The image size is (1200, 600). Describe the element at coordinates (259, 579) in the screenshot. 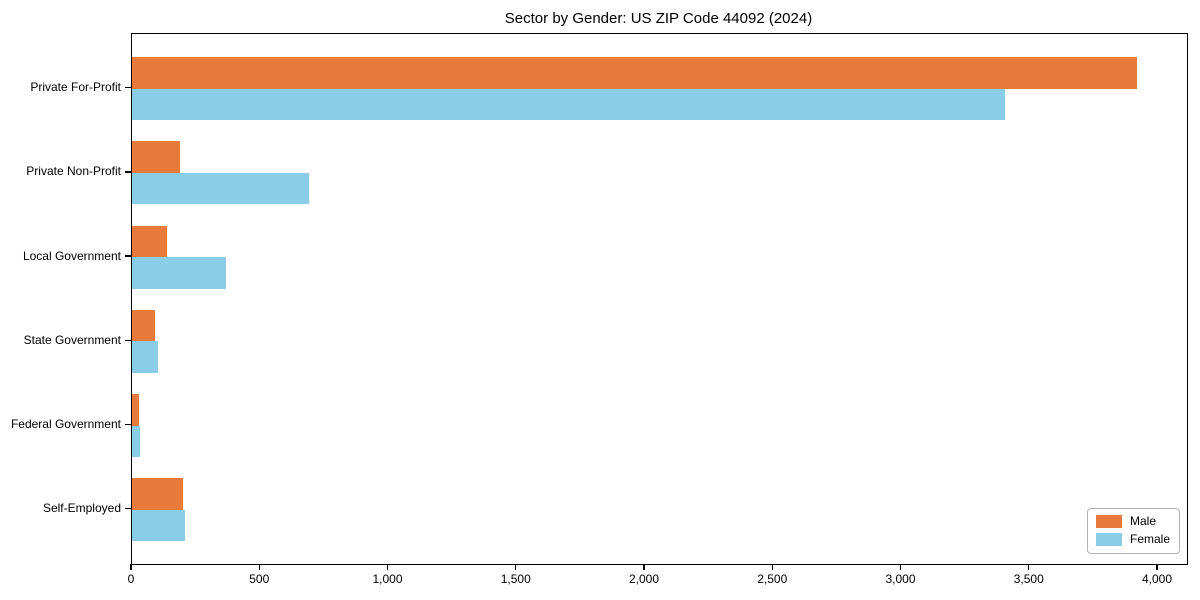

I see `x-tick-label: 500` at that location.